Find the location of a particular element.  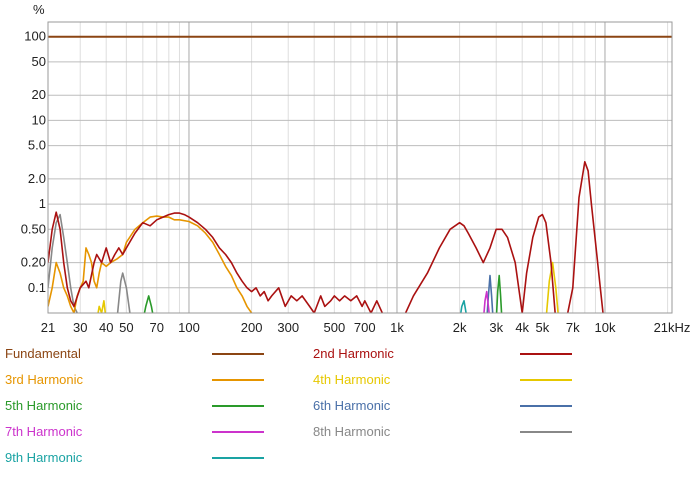

x-tick-label: 200 is located at coordinates (252, 327).